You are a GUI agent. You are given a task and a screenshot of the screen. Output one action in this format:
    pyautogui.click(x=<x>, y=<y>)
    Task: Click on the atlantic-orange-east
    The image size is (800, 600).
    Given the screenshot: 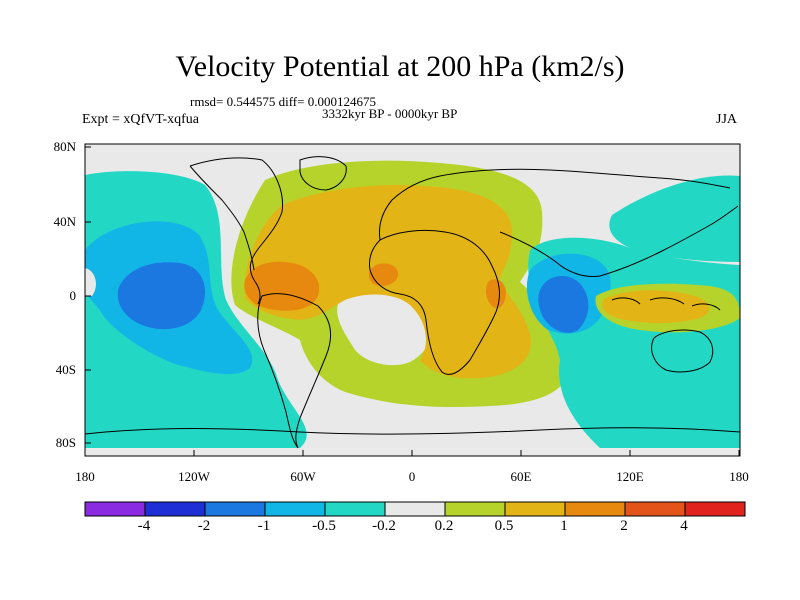 What is the action you would take?
    pyautogui.click(x=495, y=294)
    